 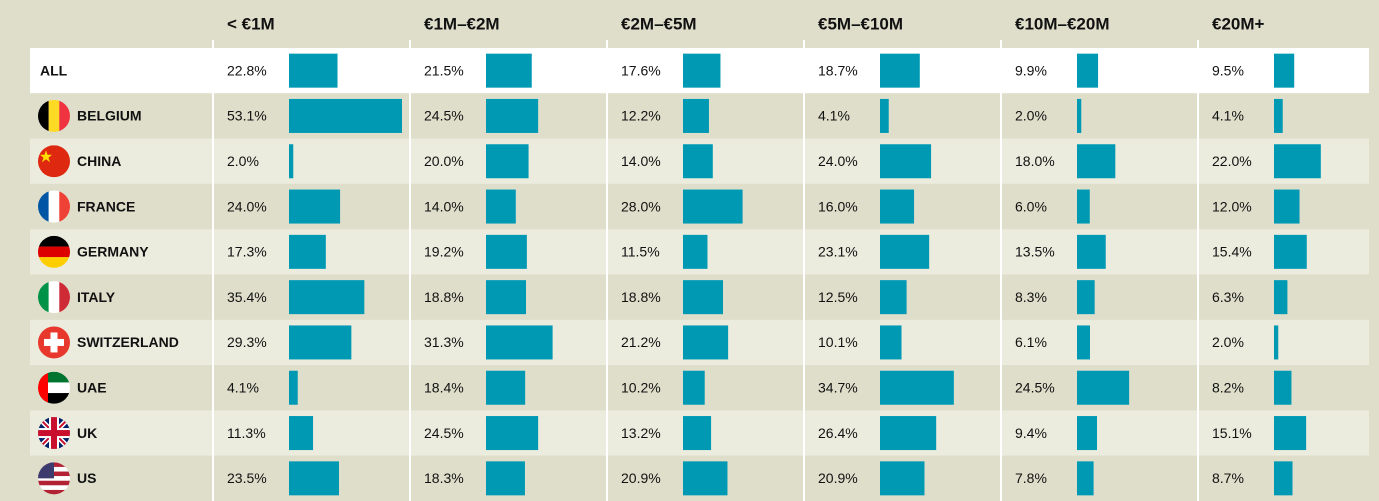 What do you see at coordinates (1228, 387) in the screenshot?
I see `value-label: 8.2%` at bounding box center [1228, 387].